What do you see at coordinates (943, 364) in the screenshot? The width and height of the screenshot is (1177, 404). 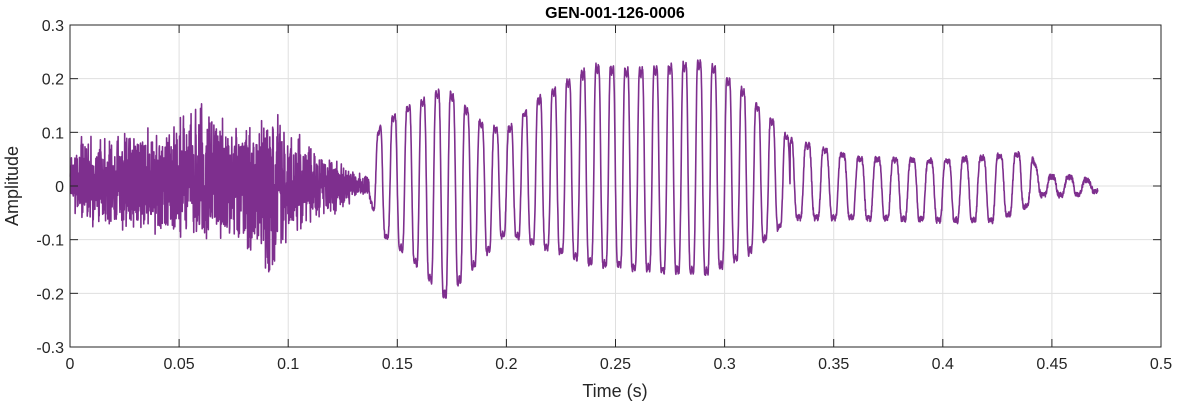 I see `x-tick-label: 0.4` at bounding box center [943, 364].